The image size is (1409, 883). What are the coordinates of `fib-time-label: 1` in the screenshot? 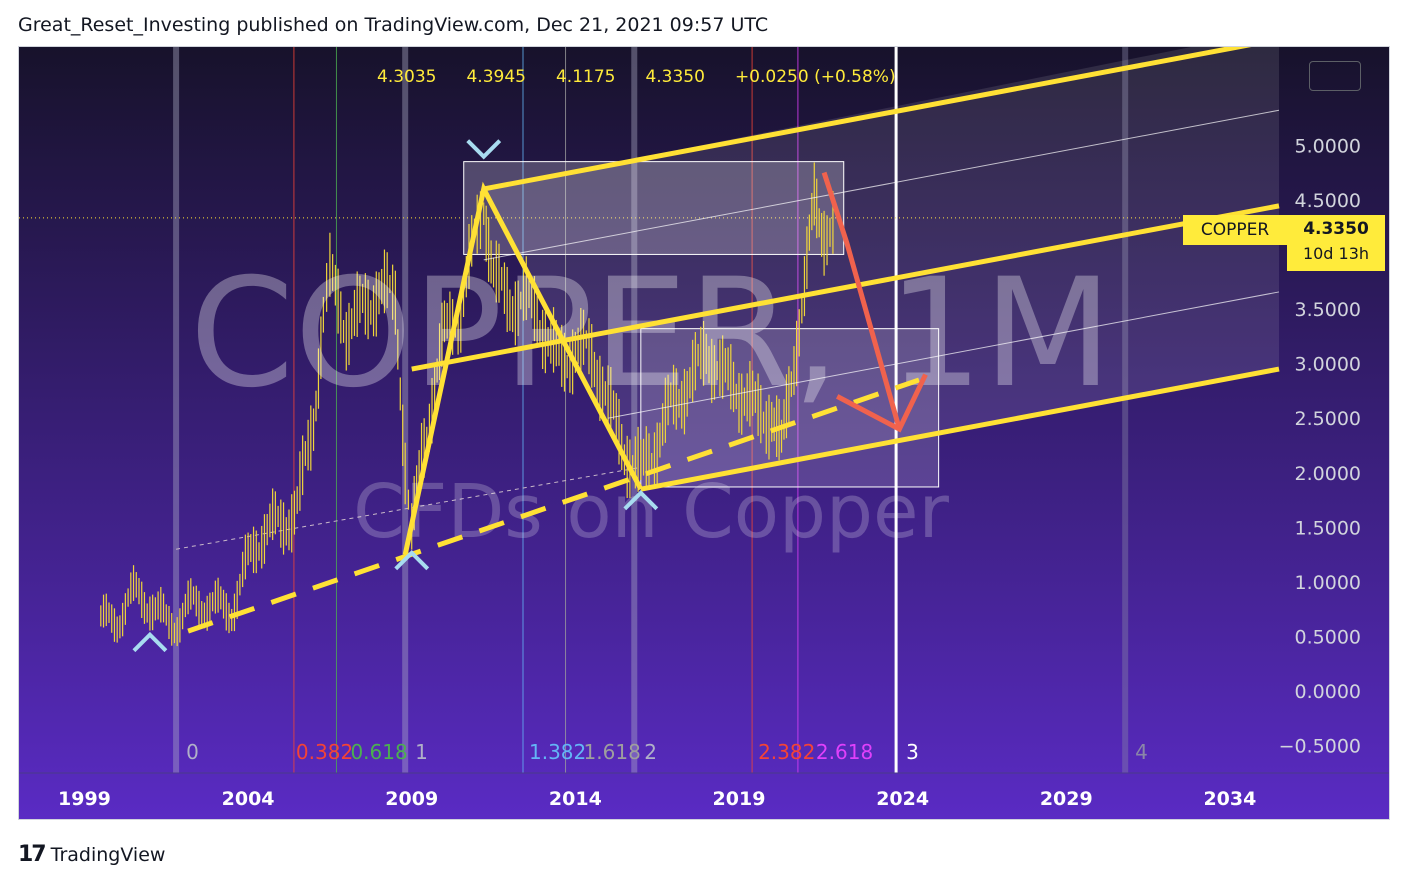 It's located at (421, 752).